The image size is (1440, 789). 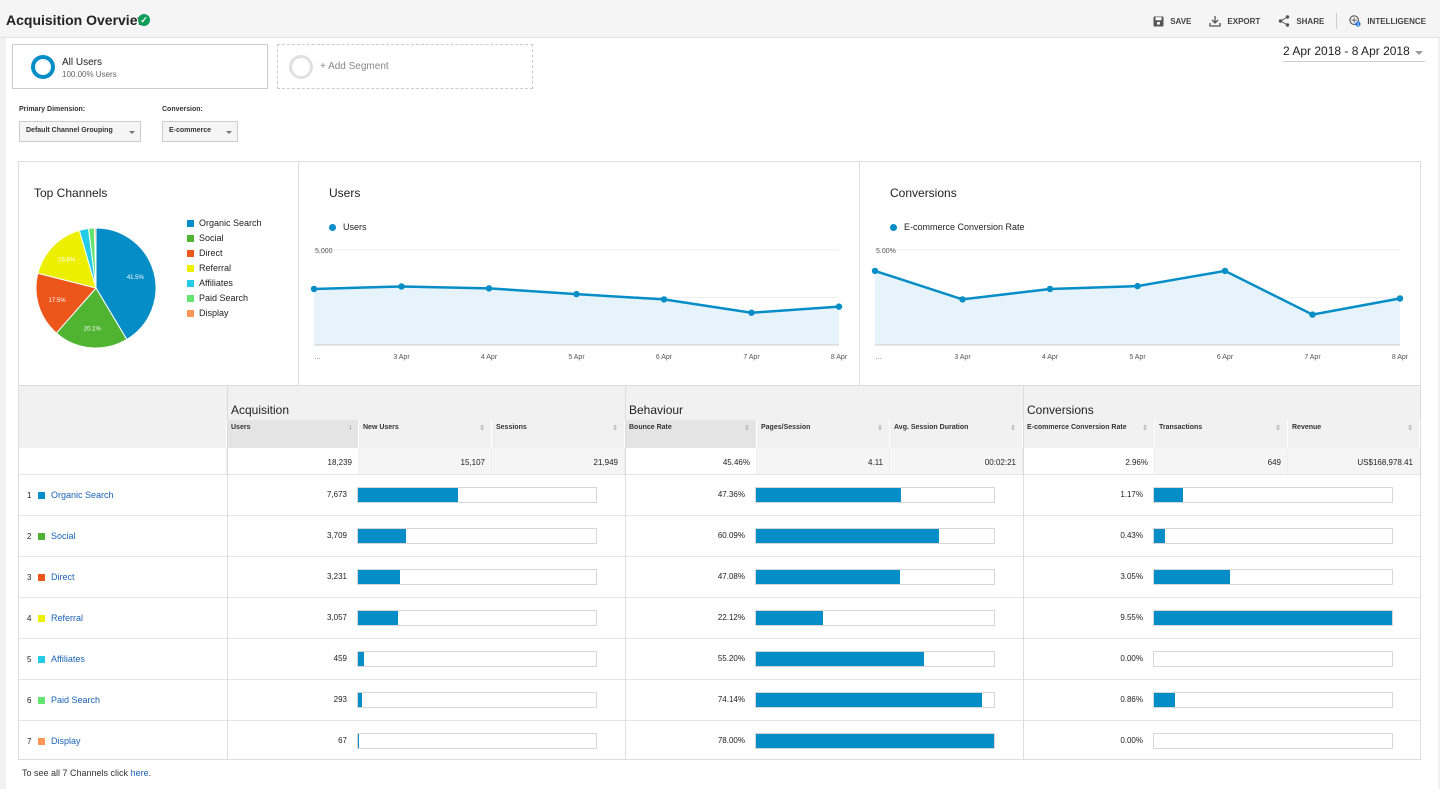 I want to click on column-header-new-users: New Users ⇕, so click(x=425, y=434).